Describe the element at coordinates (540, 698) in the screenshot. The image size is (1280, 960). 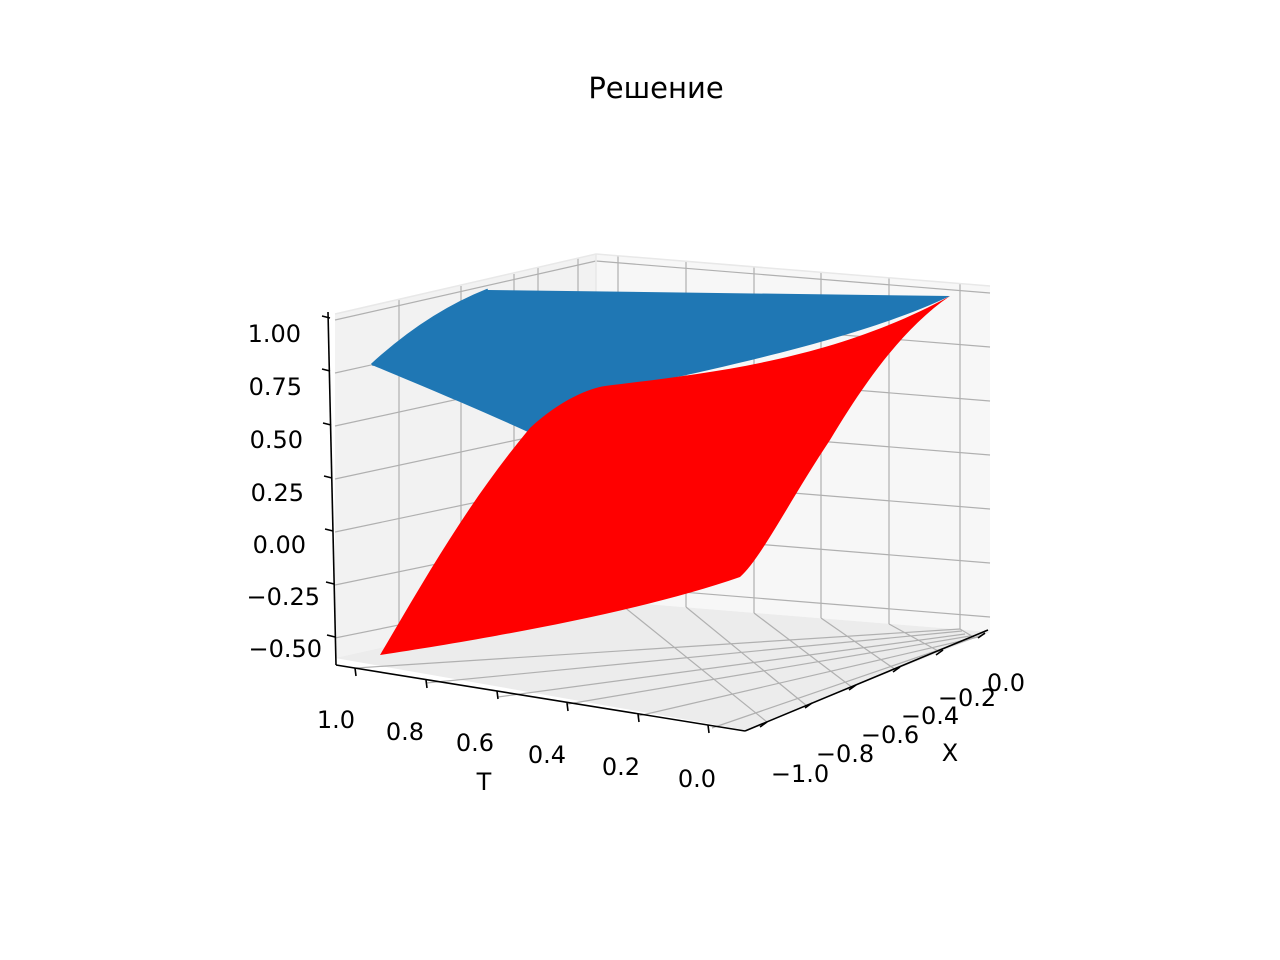
I see `t-axis-line` at that location.